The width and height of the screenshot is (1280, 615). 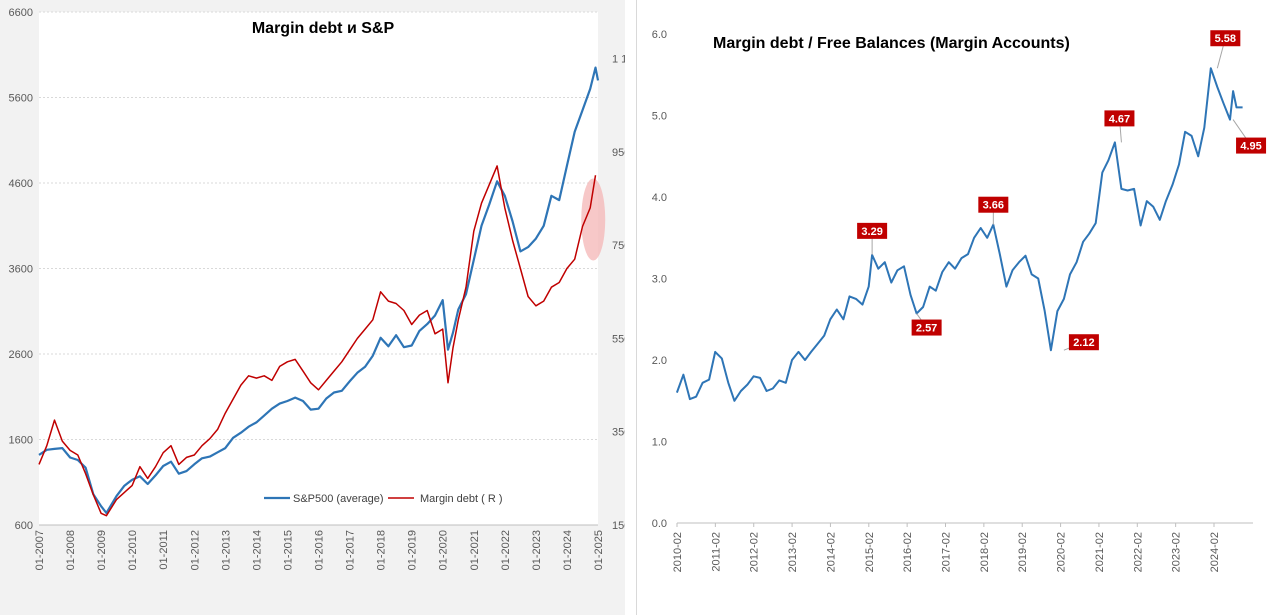 I want to click on x-tick-label: 01-2007, so click(x=40, y=550).